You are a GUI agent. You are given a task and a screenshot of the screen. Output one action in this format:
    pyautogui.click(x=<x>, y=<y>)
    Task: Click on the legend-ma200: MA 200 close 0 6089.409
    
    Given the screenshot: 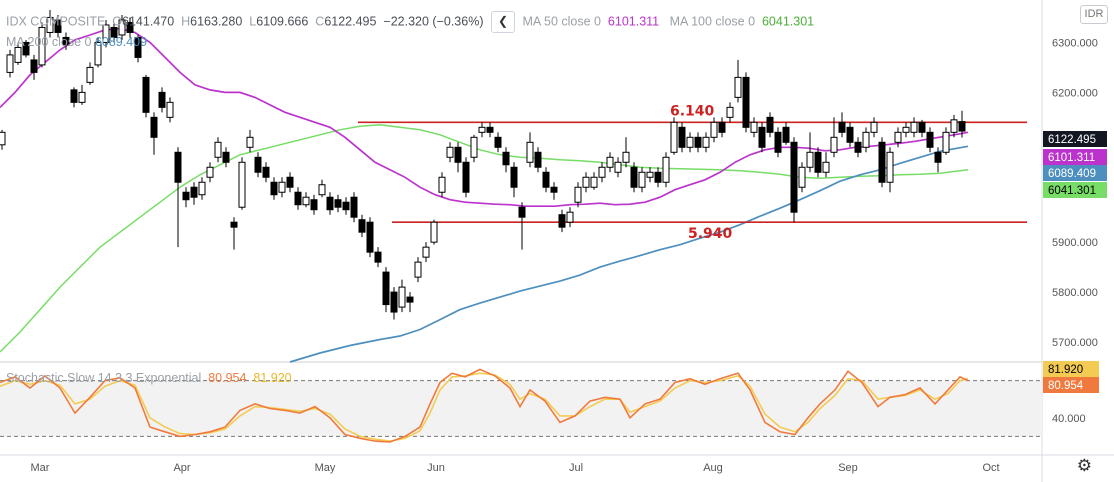 What is the action you would take?
    pyautogui.click(x=76, y=42)
    